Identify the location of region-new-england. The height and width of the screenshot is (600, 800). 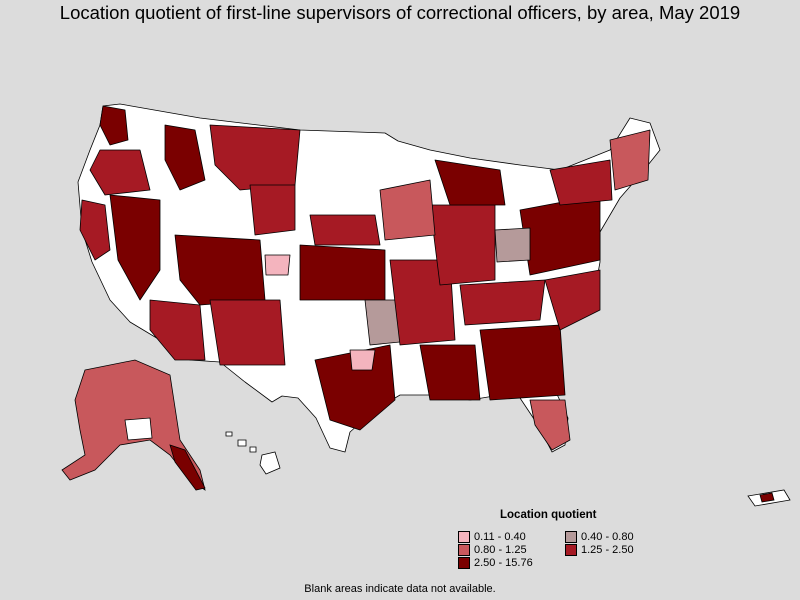
(630, 160).